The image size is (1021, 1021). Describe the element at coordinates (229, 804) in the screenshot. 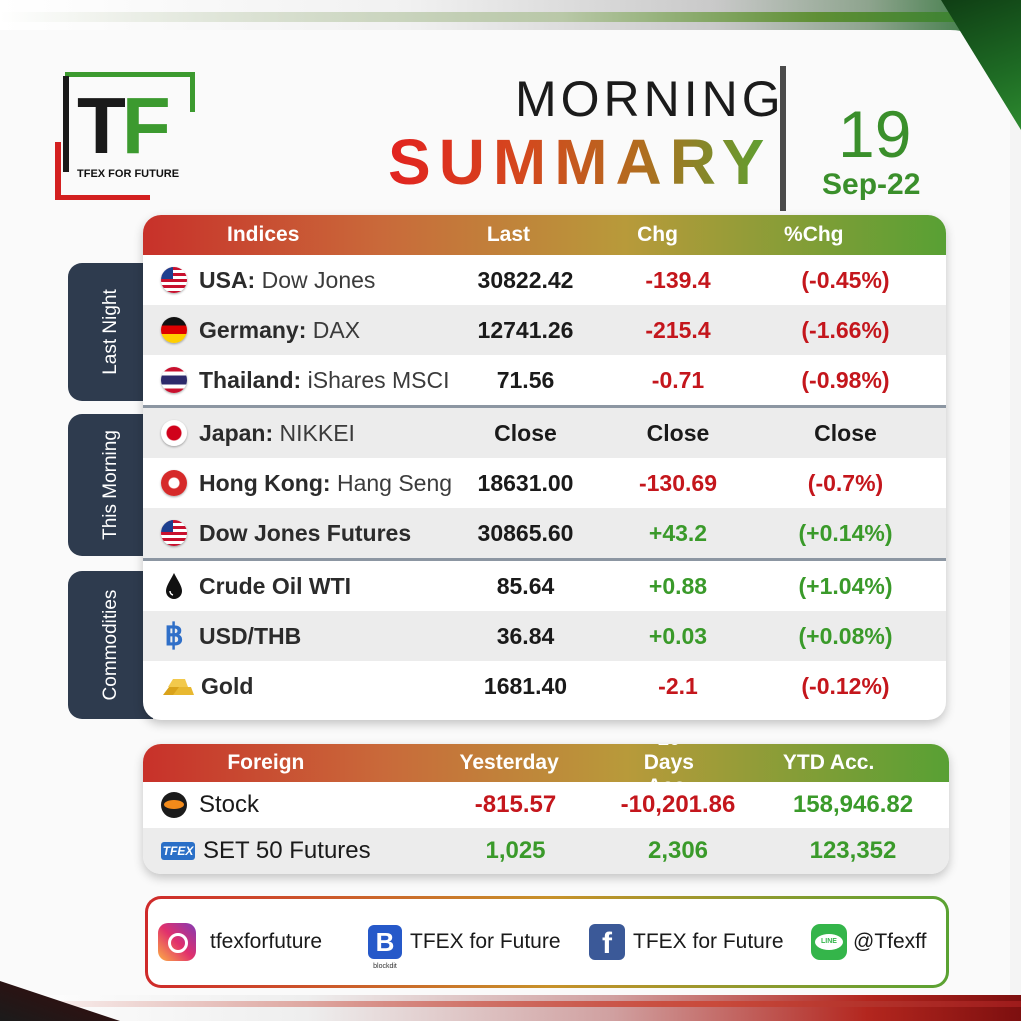

I see `row-label: Stock` at that location.